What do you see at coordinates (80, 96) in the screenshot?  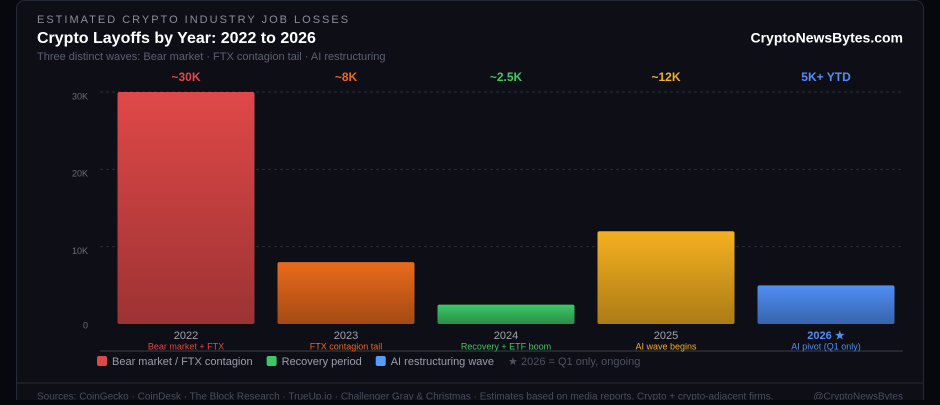 I see `y-tick-label: 30K` at bounding box center [80, 96].